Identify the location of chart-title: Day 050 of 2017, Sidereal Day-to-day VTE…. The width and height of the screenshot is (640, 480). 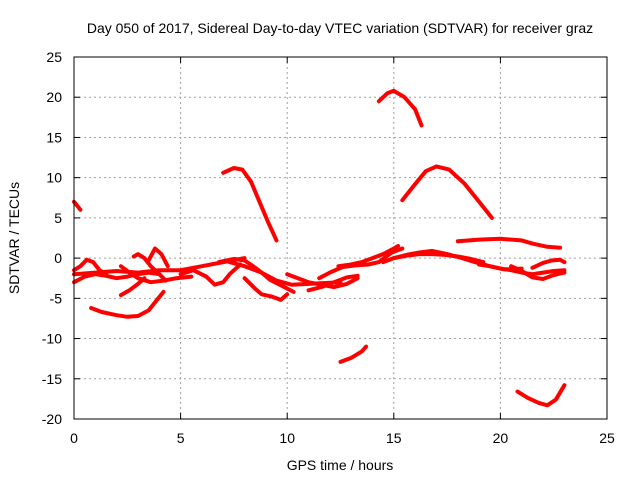
(340, 28).